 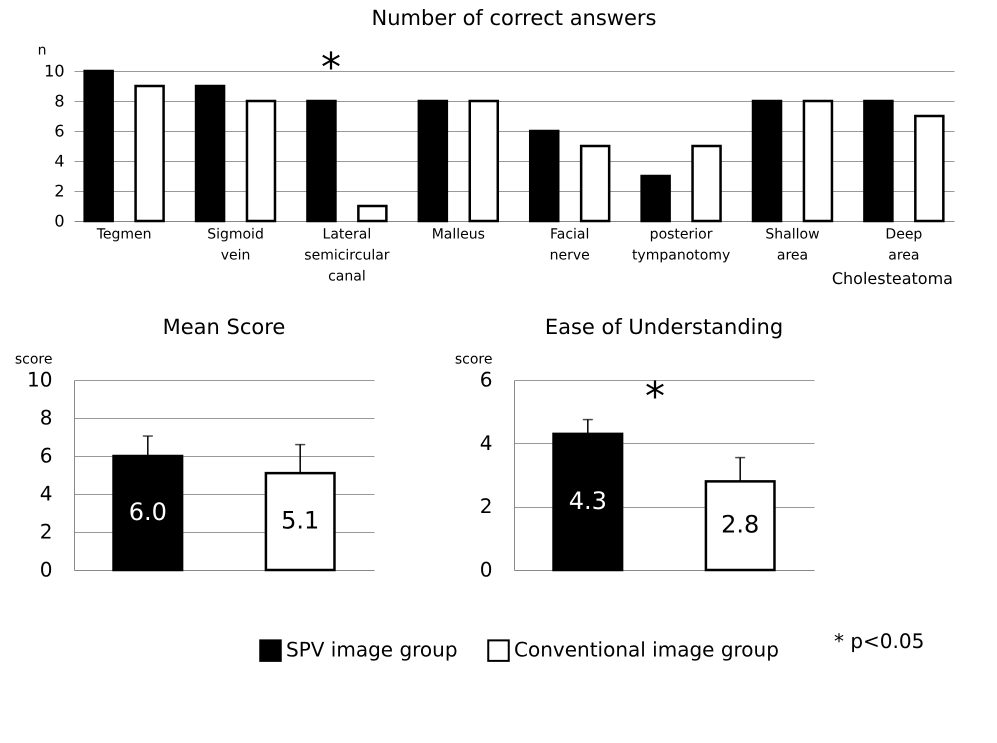 I want to click on legend-label: Conventional image group, so click(x=646, y=650).